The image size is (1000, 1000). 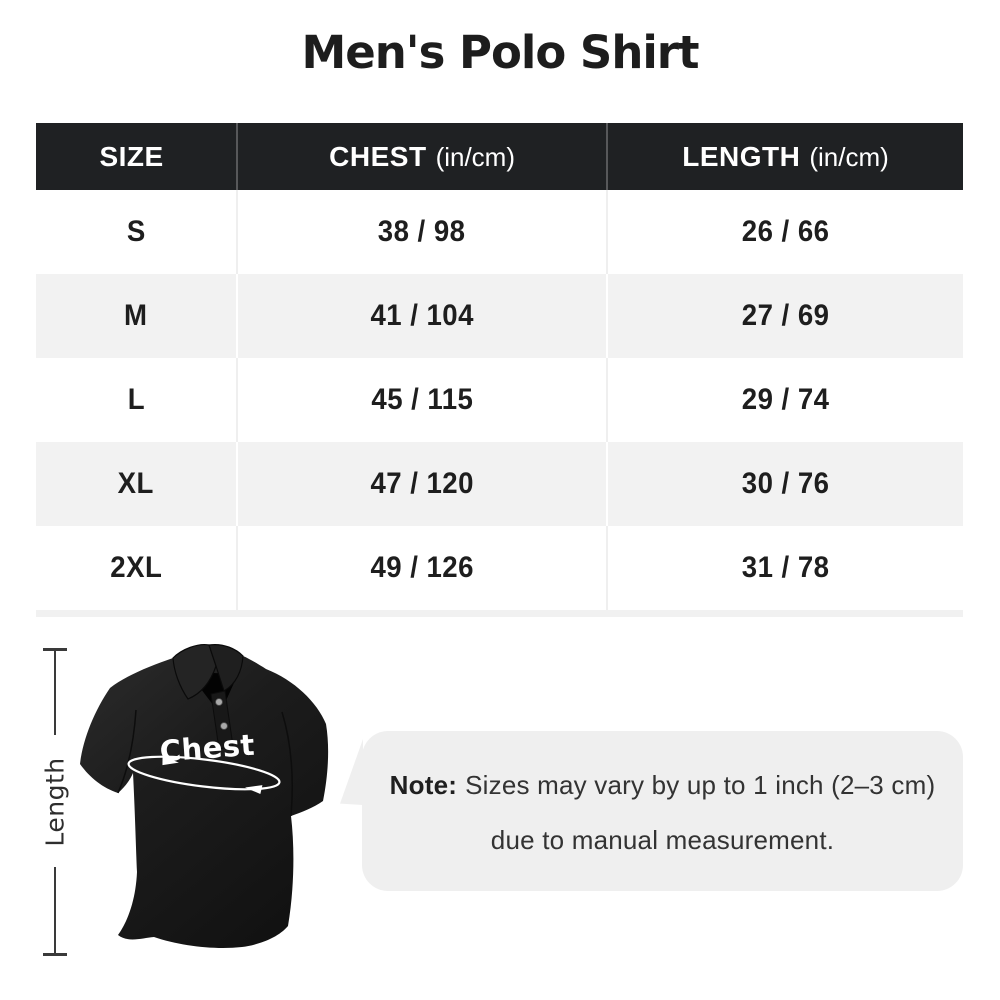 I want to click on page-title: Men's Polo Shirt, so click(x=500, y=52).